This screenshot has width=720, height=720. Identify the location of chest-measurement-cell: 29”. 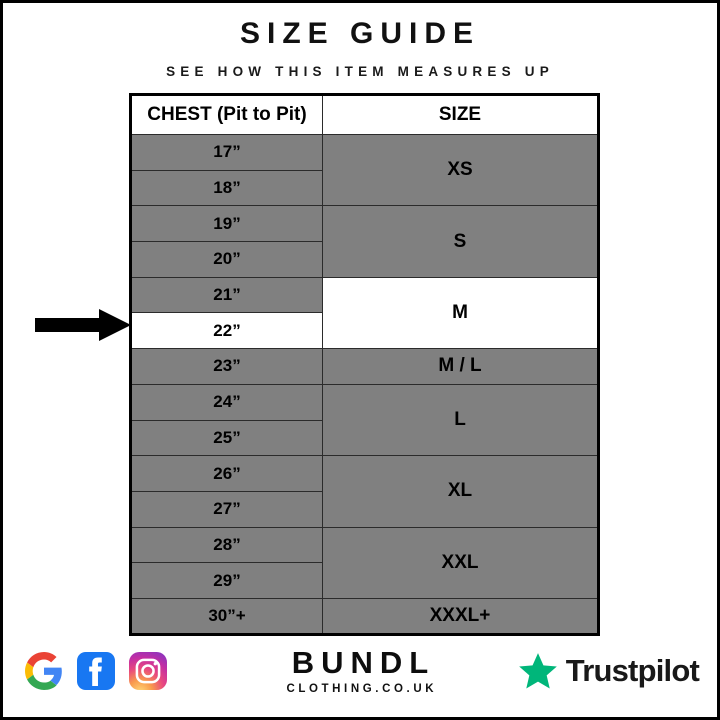
(226, 580).